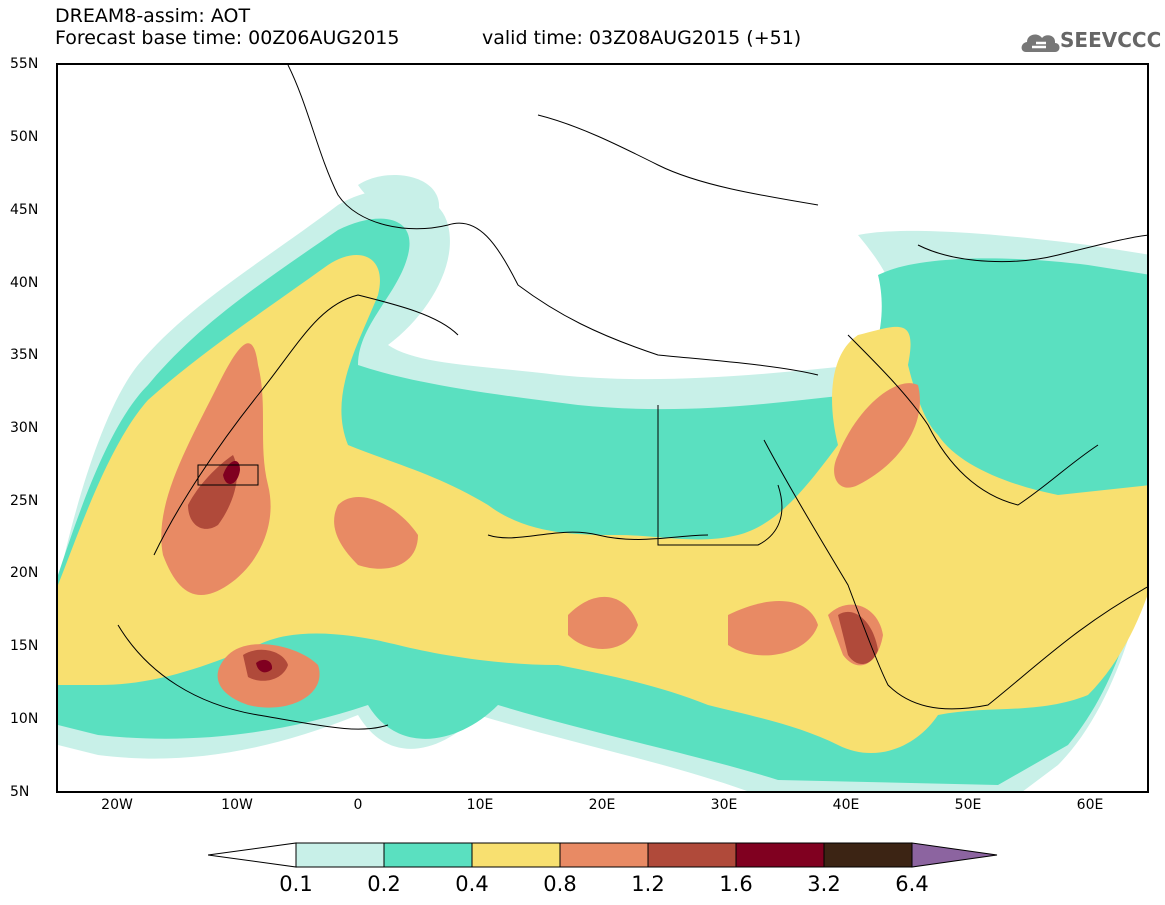 Image resolution: width=1165 pixels, height=905 pixels. What do you see at coordinates (648, 884) in the screenshot?
I see `colorbar-label-4: 1.2` at bounding box center [648, 884].